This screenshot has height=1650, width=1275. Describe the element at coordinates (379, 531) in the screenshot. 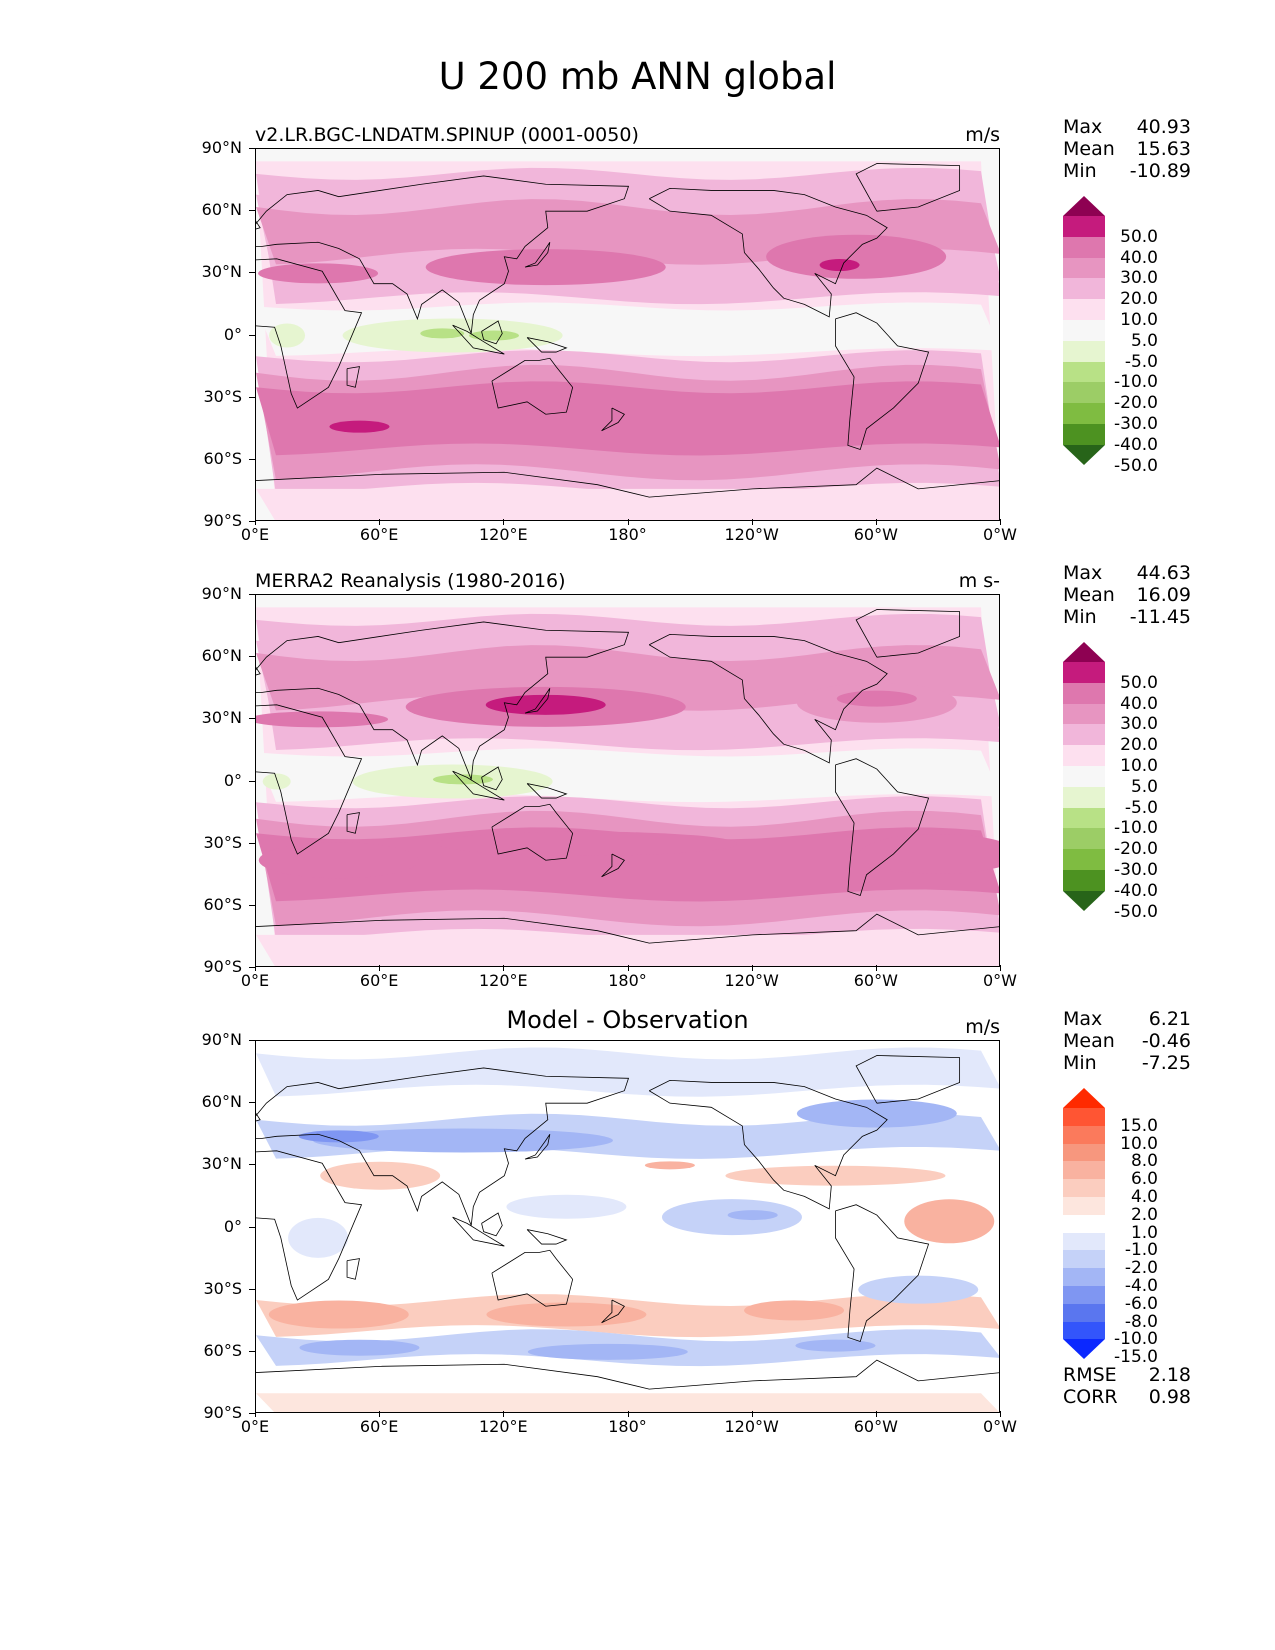

I see `longitude-tick-label: 60°E` at that location.